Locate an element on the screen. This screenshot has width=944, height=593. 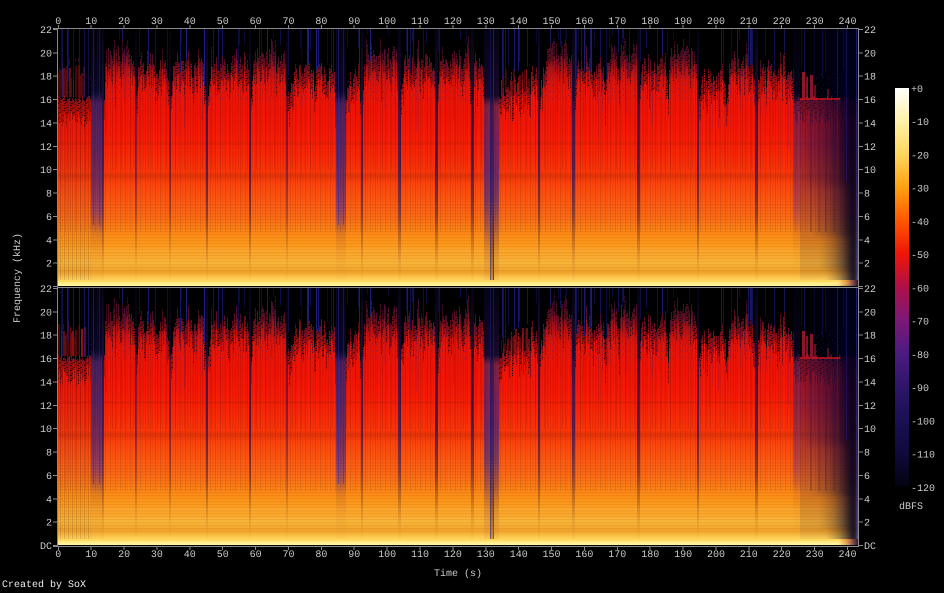
svg-text: 220 is located at coordinates (782, 555).